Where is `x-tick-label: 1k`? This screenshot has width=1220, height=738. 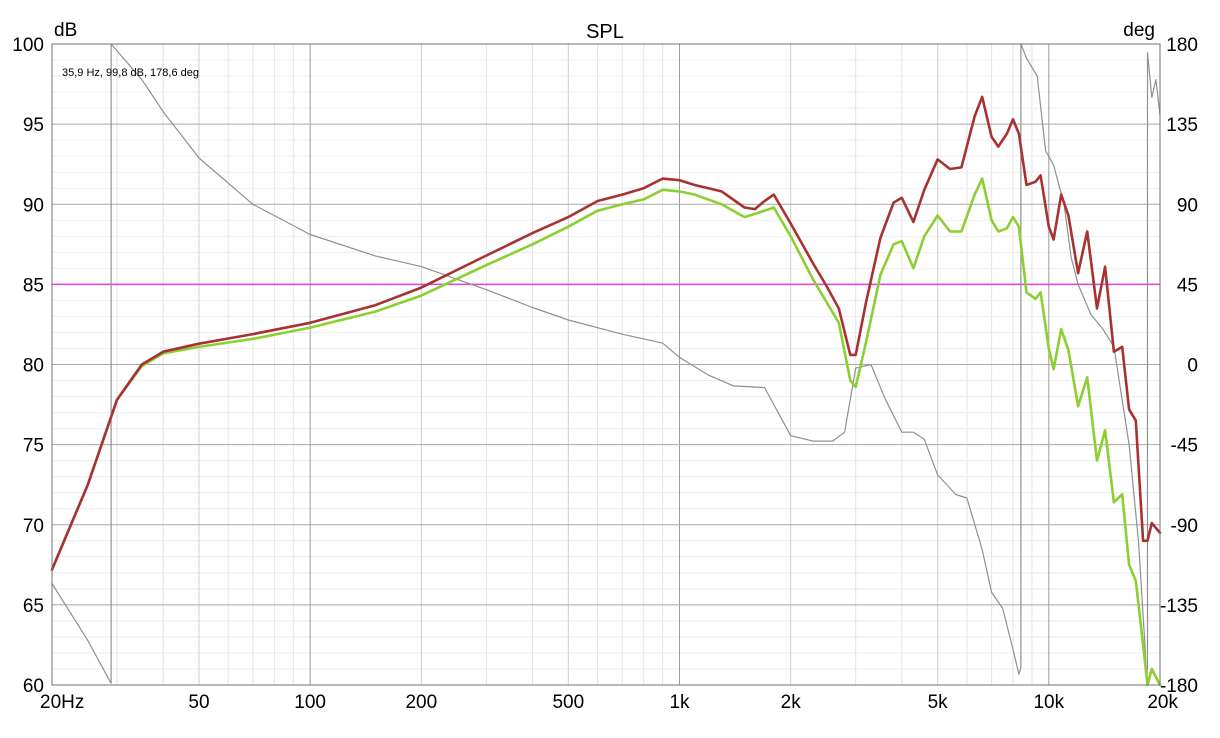
x-tick-label: 1k is located at coordinates (679, 702).